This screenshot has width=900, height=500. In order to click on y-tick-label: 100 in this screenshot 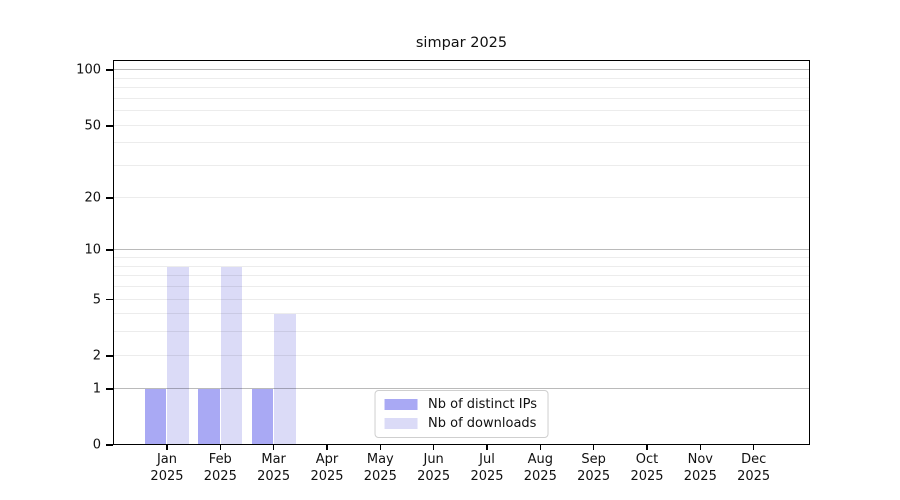, I will do `click(88, 70)`.